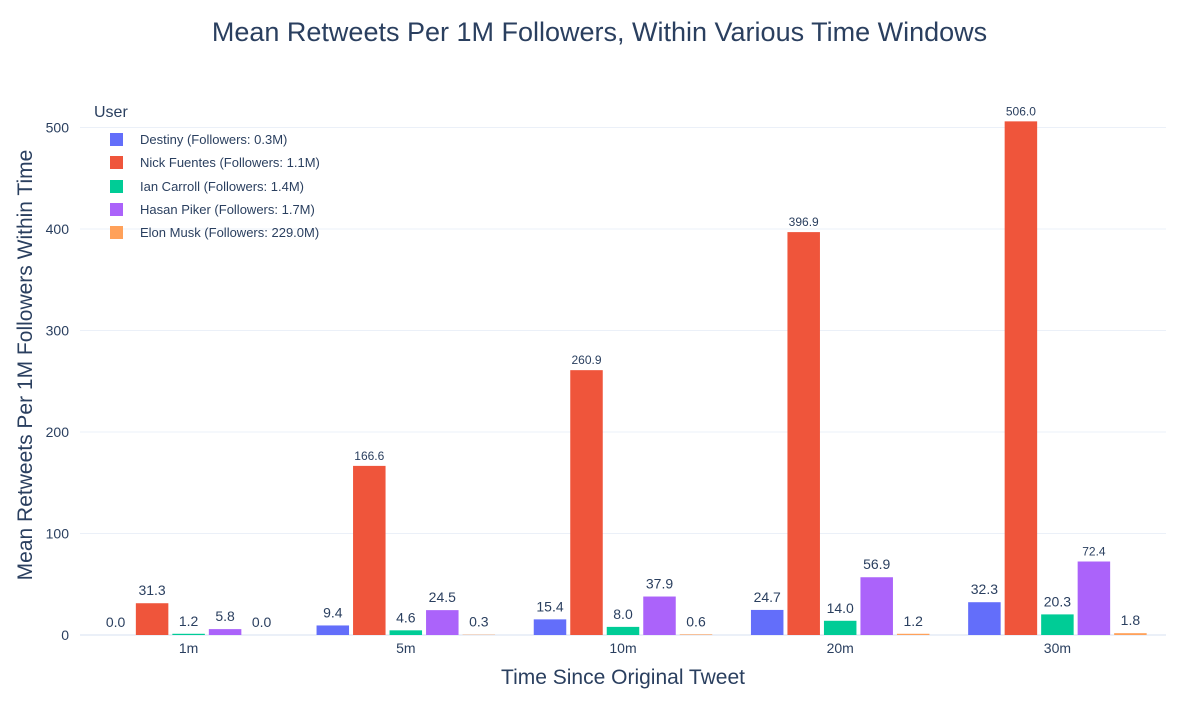  I want to click on y-tick-label: 400, so click(58, 229).